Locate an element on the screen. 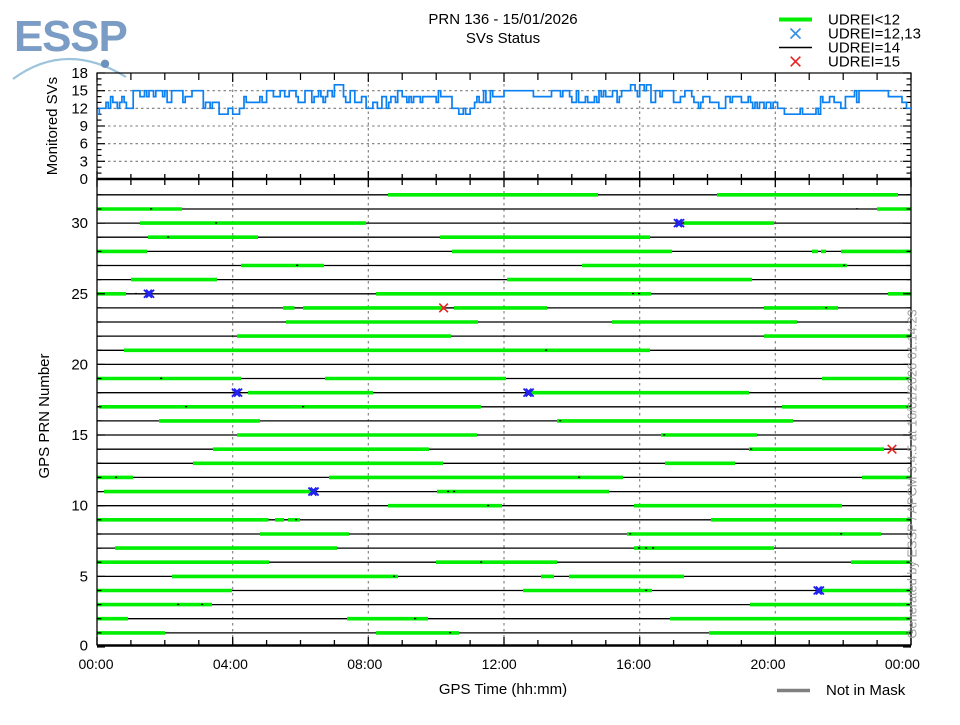 The height and width of the screenshot is (725, 960). svg-text: UDREI=15 is located at coordinates (864, 62).